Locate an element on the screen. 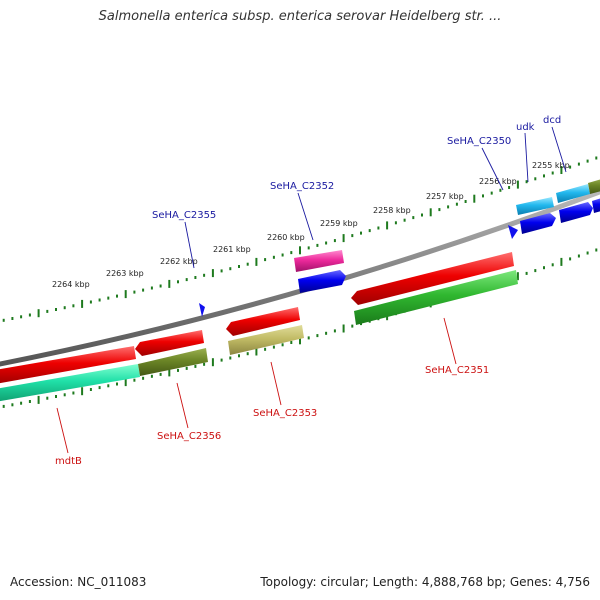 The height and width of the screenshot is (600, 600). gene-udk-cyan is located at coordinates (573, 193).